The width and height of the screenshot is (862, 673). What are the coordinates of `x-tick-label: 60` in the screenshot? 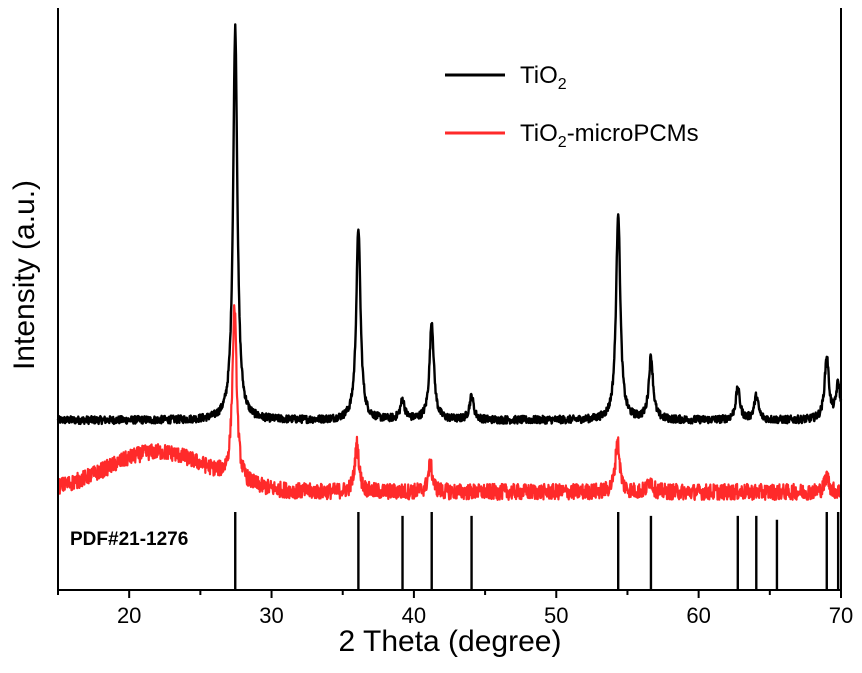 It's located at (698, 615).